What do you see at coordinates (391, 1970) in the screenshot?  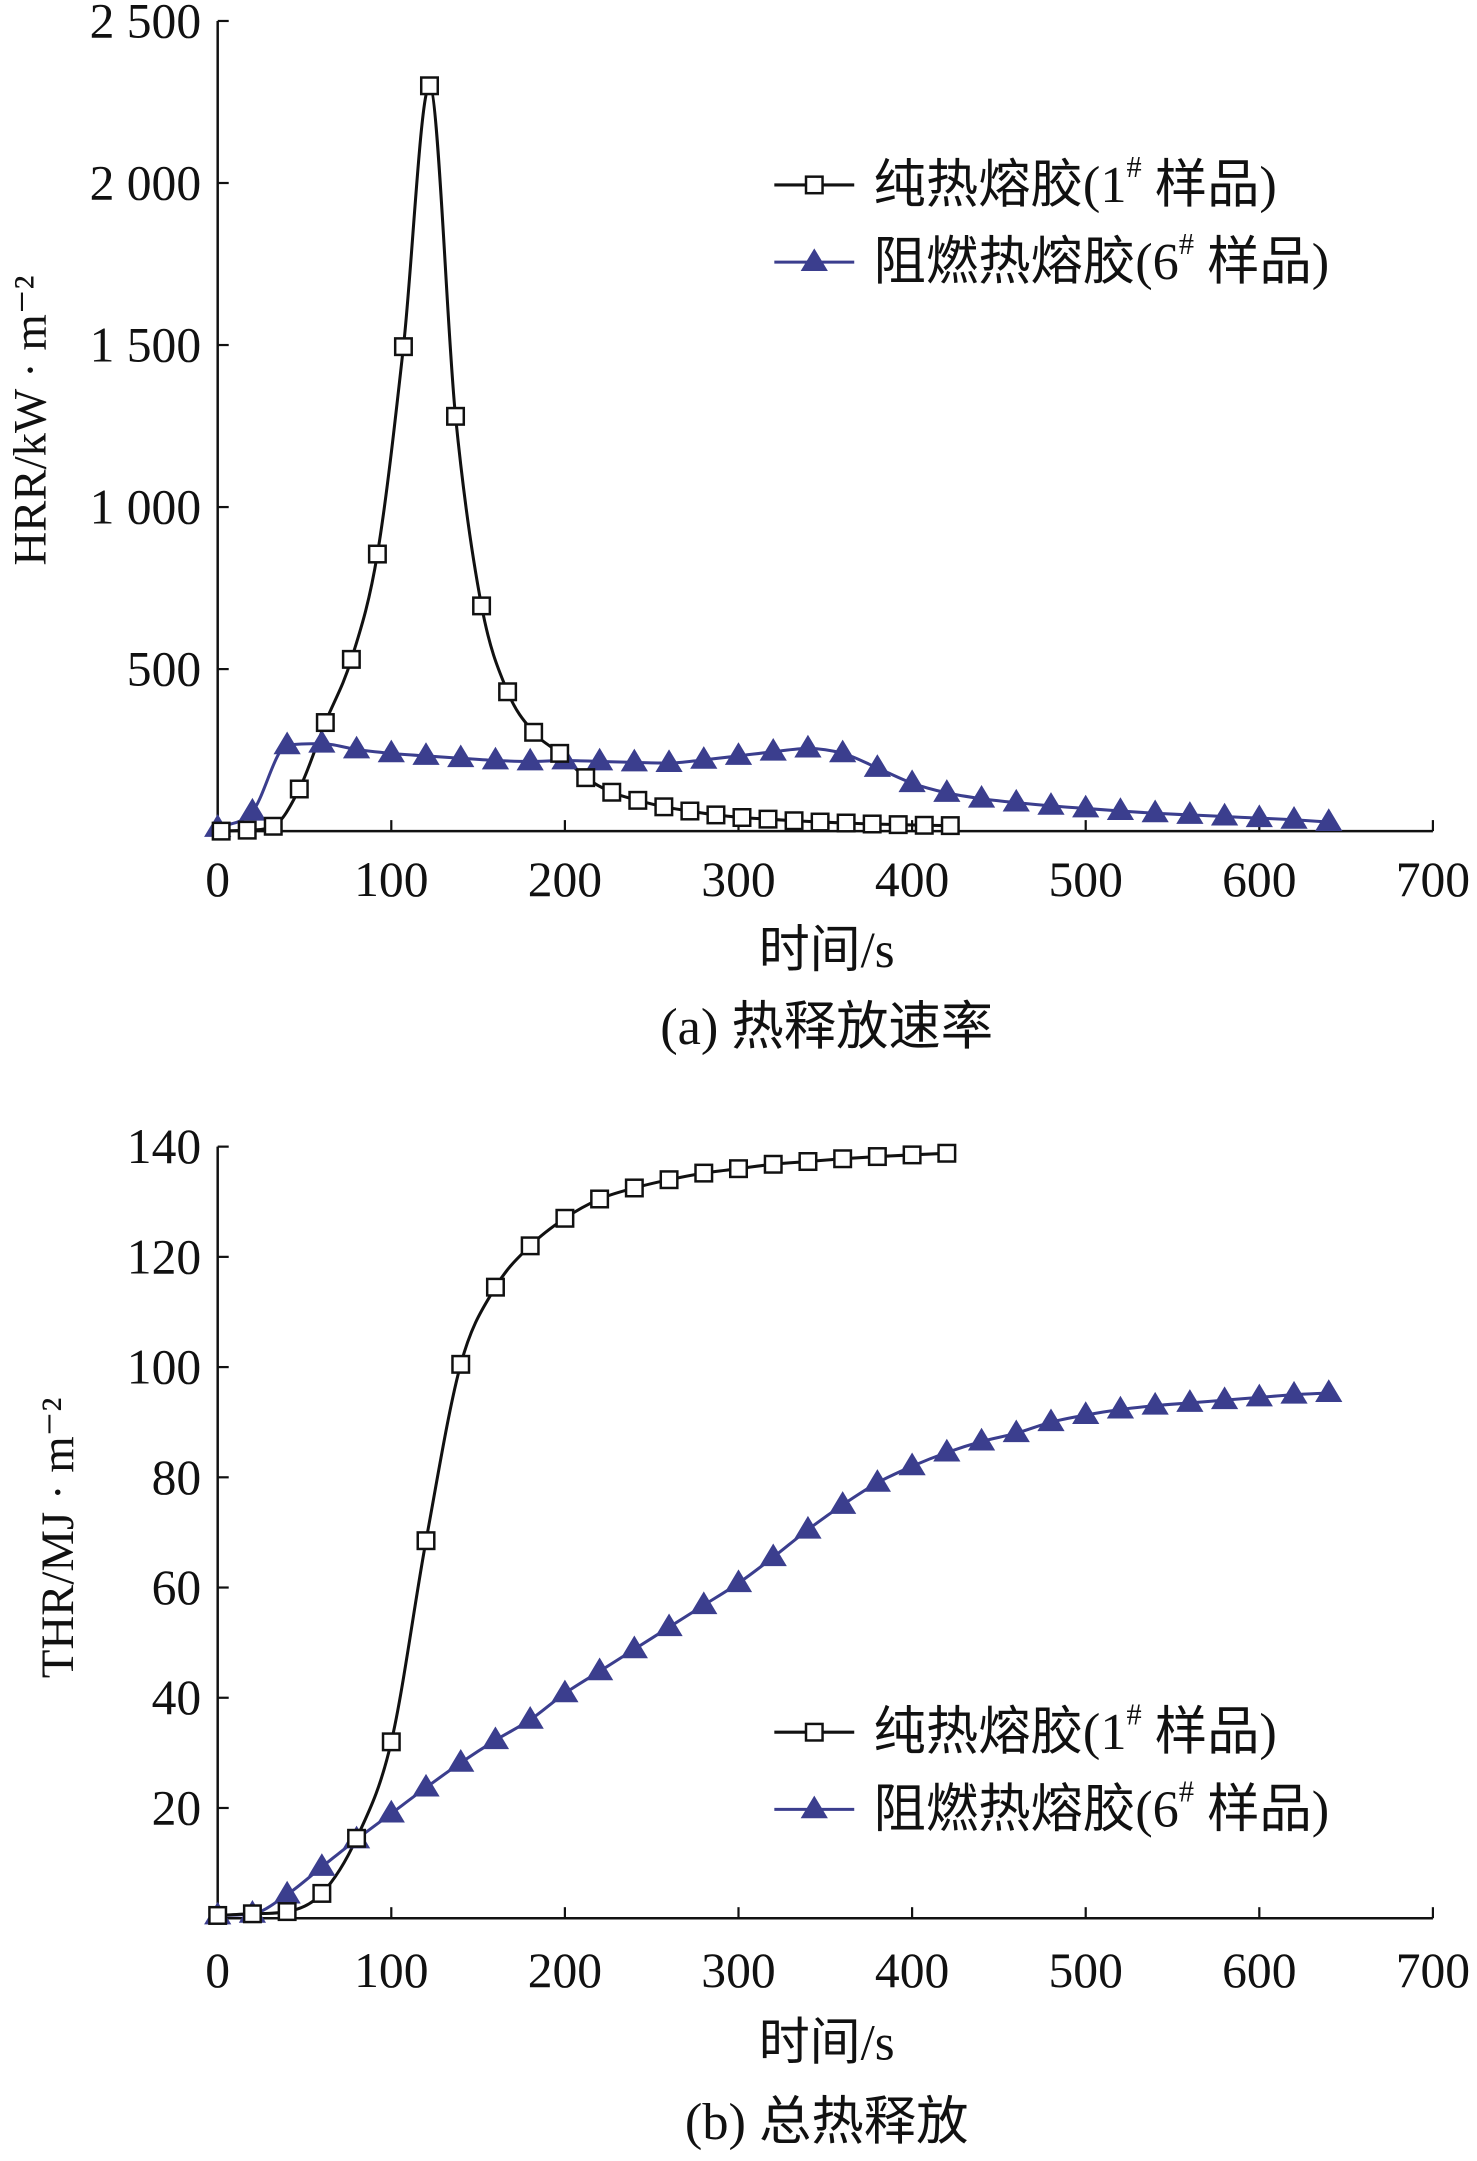 I see `x-tick-label: 100` at bounding box center [391, 1970].